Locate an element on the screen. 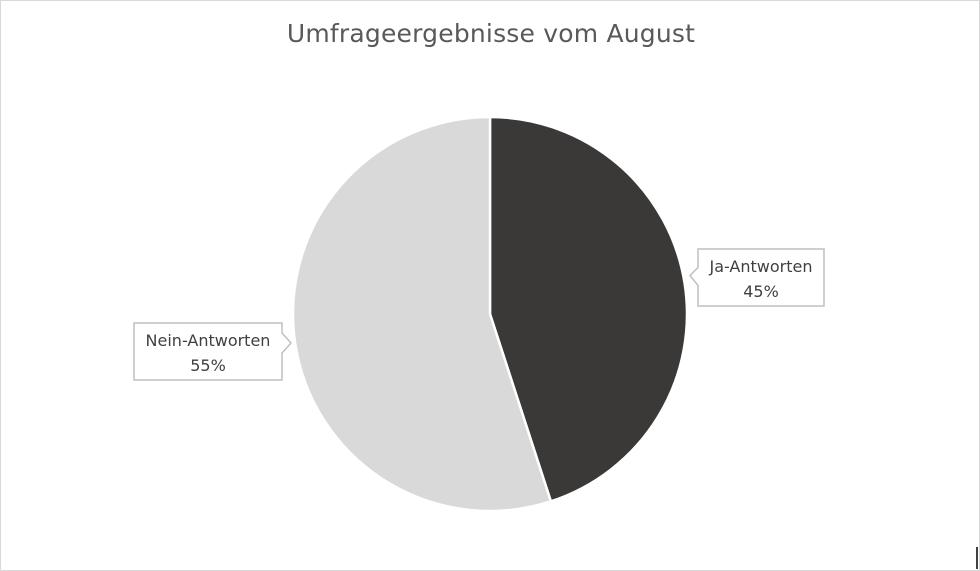 This screenshot has height=571, width=980. data-label-category: Nein-Antworten is located at coordinates (208, 340).